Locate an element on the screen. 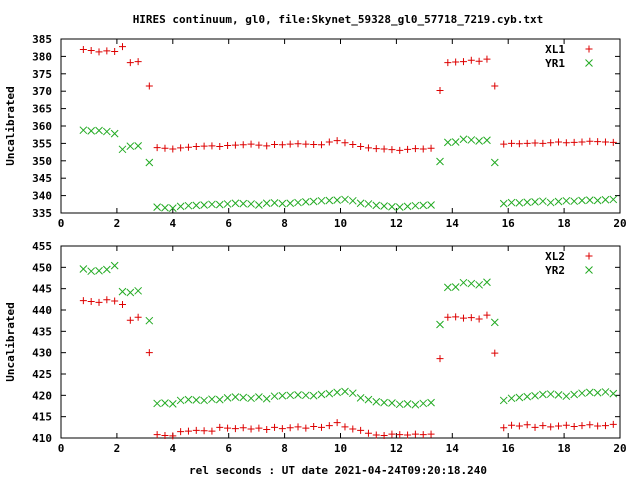 The width and height of the screenshot is (640, 480). x-tick-label: 18 is located at coordinates (563, 448).